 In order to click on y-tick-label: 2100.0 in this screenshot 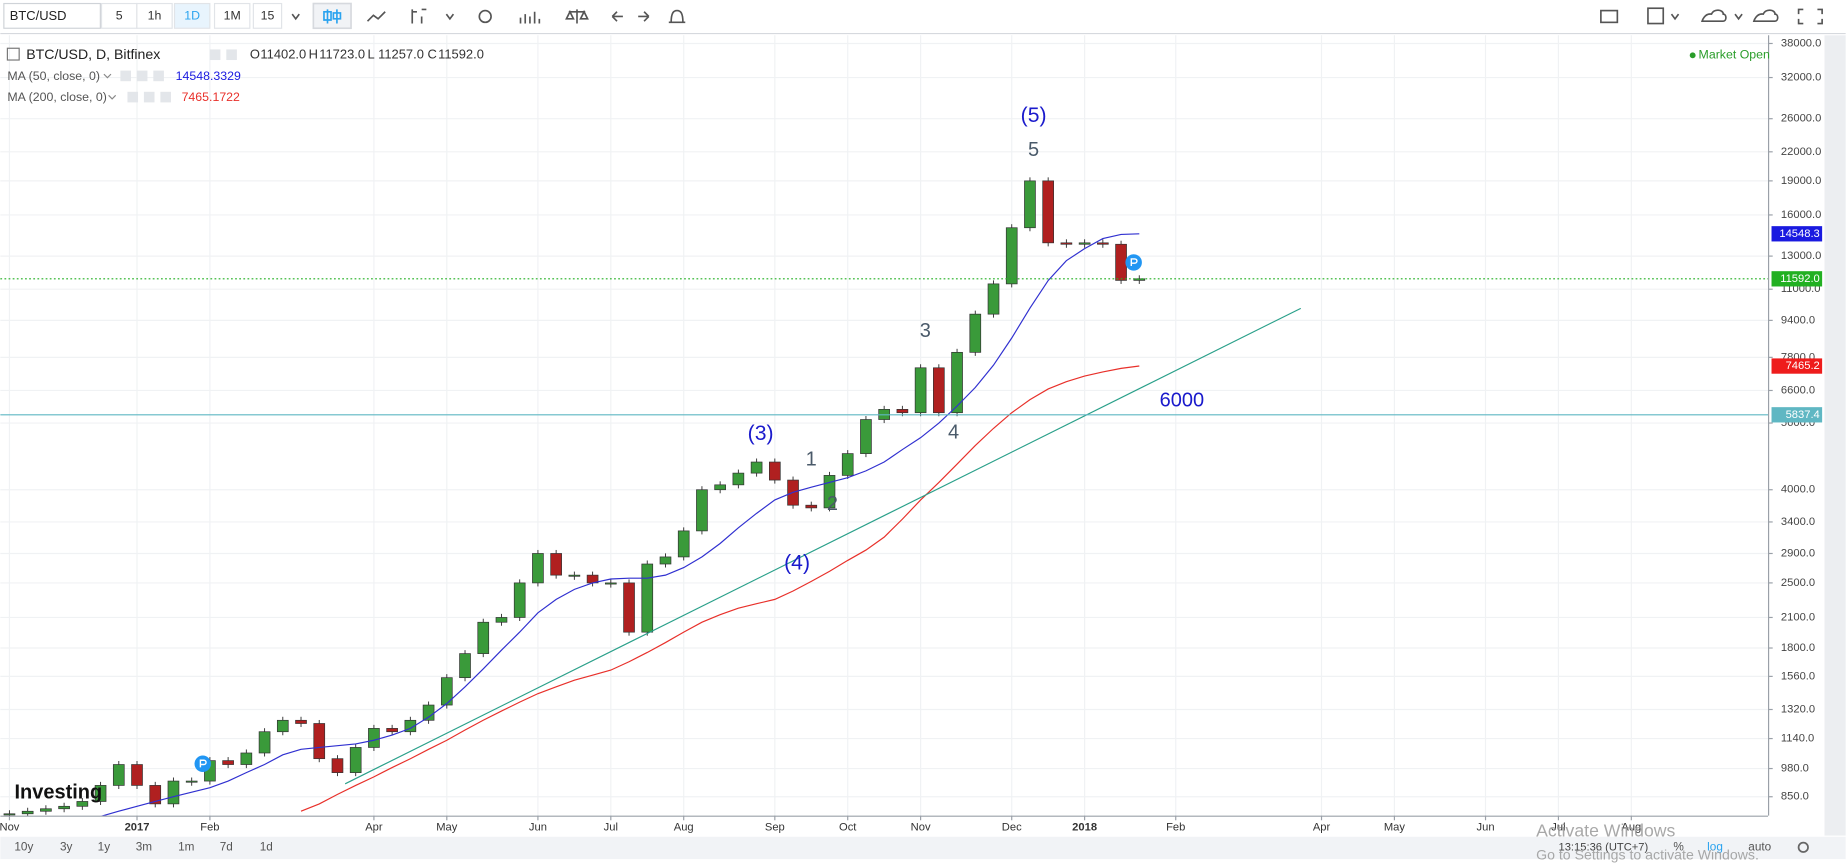, I will do `click(1798, 617)`.